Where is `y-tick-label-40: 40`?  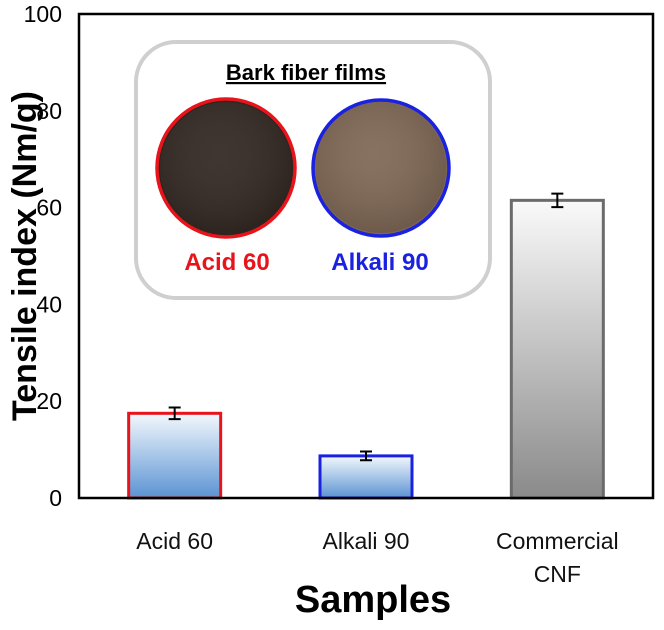 y-tick-label-40: 40 is located at coordinates (49, 304).